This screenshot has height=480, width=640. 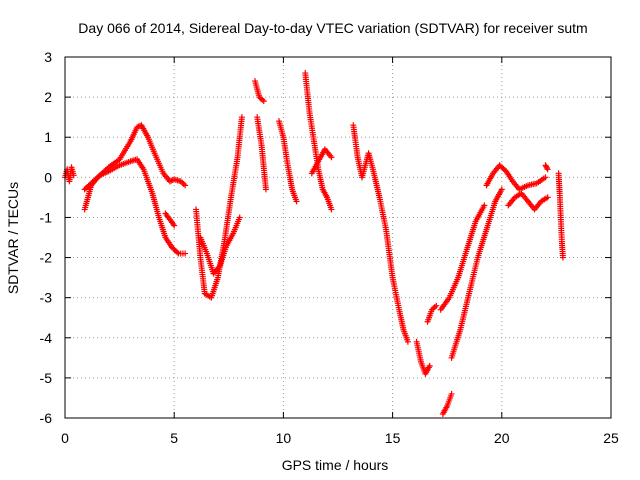 What do you see at coordinates (46, 418) in the screenshot?
I see `y-tick-label: -6` at bounding box center [46, 418].